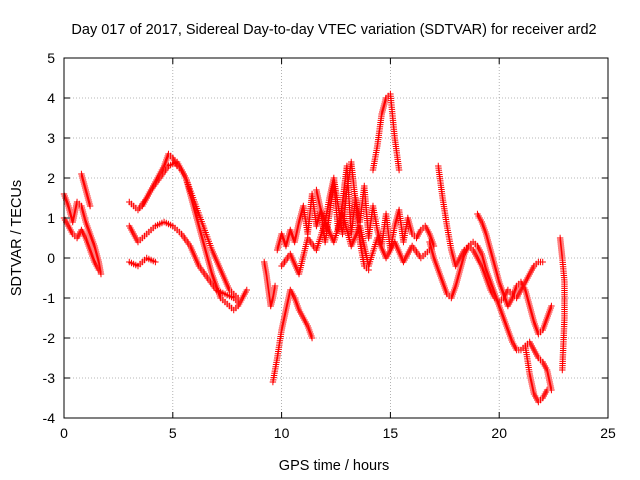 The image size is (640, 480). Describe the element at coordinates (514, 274) in the screenshot. I see `series-arc-p` at that location.